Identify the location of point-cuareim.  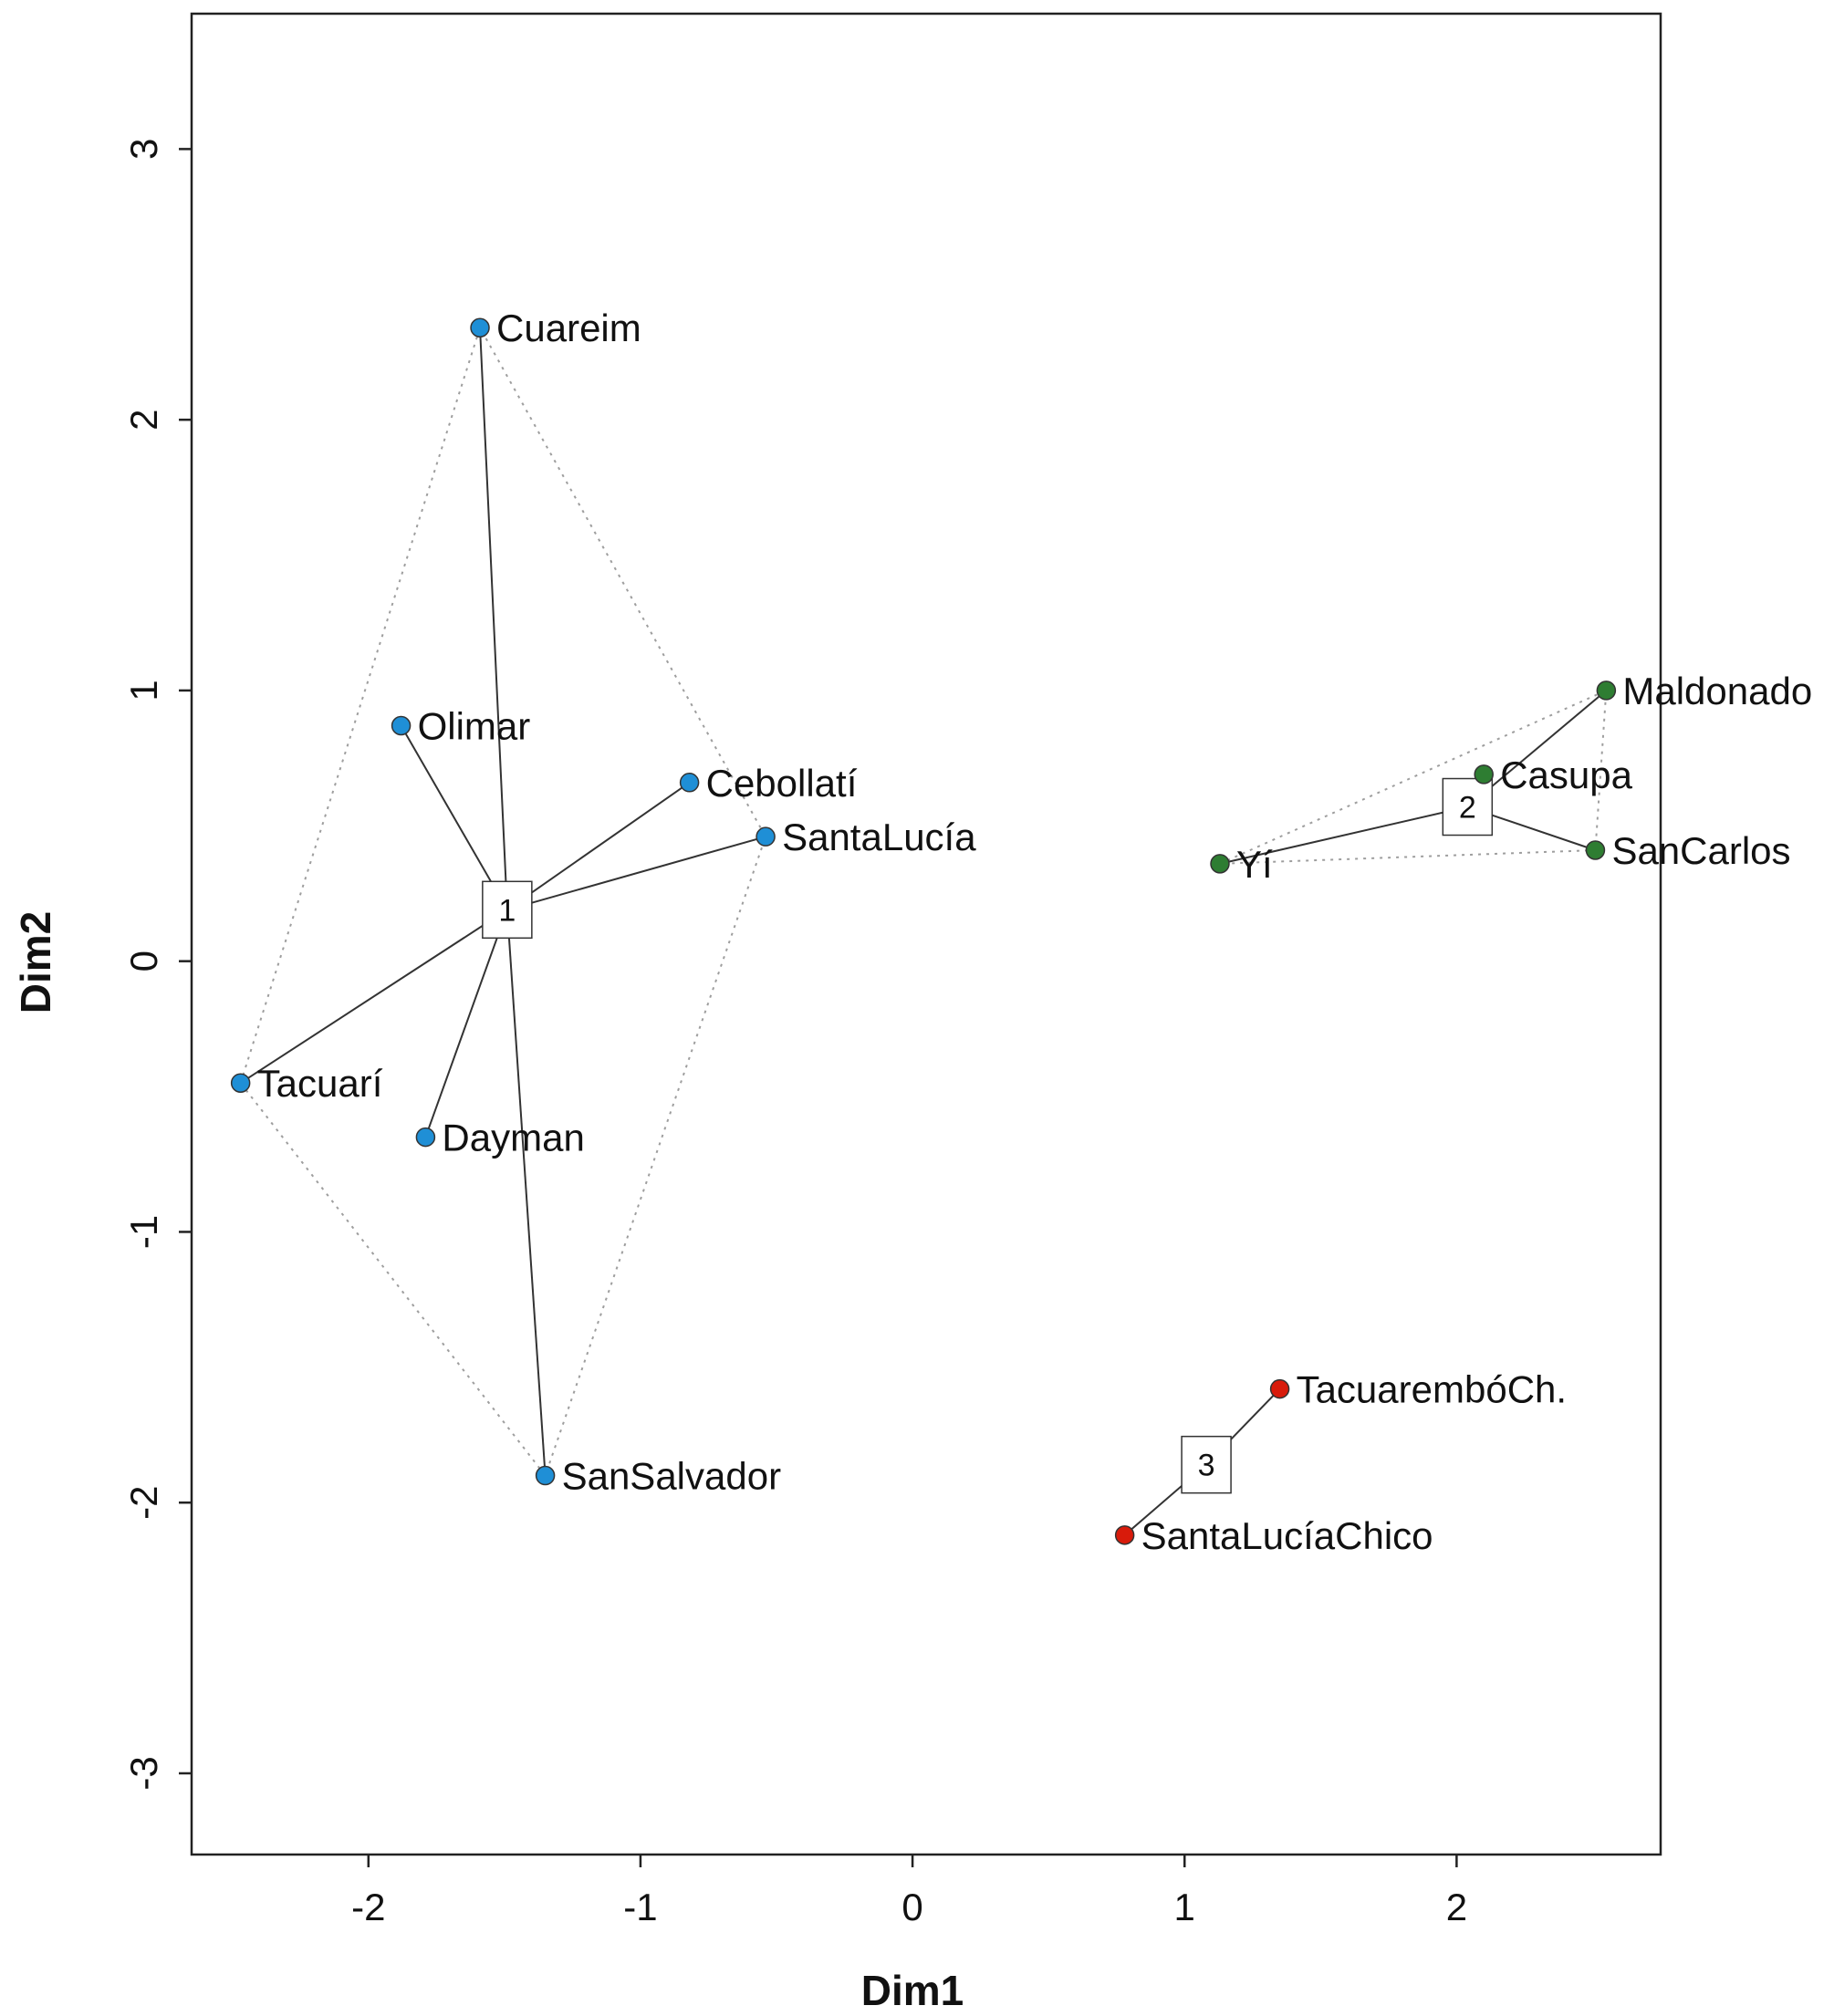
(480, 328).